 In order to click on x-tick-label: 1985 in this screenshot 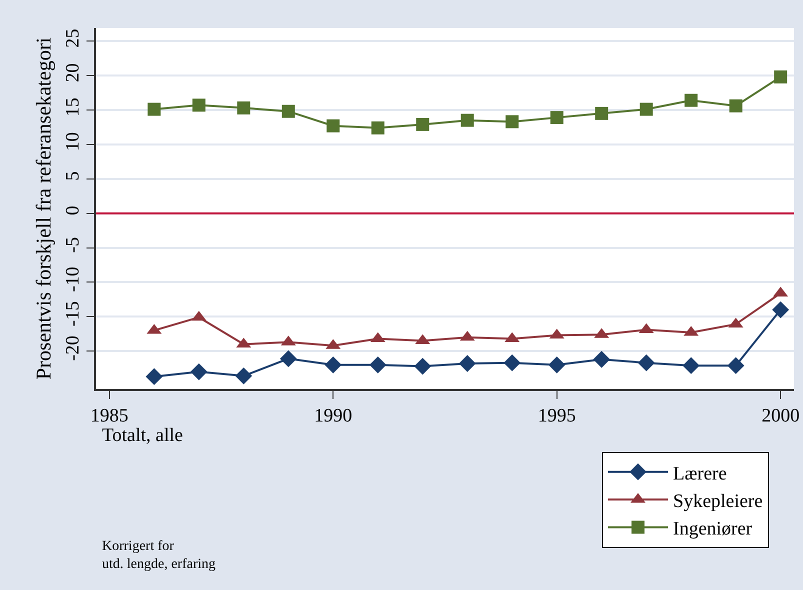, I will do `click(109, 416)`.